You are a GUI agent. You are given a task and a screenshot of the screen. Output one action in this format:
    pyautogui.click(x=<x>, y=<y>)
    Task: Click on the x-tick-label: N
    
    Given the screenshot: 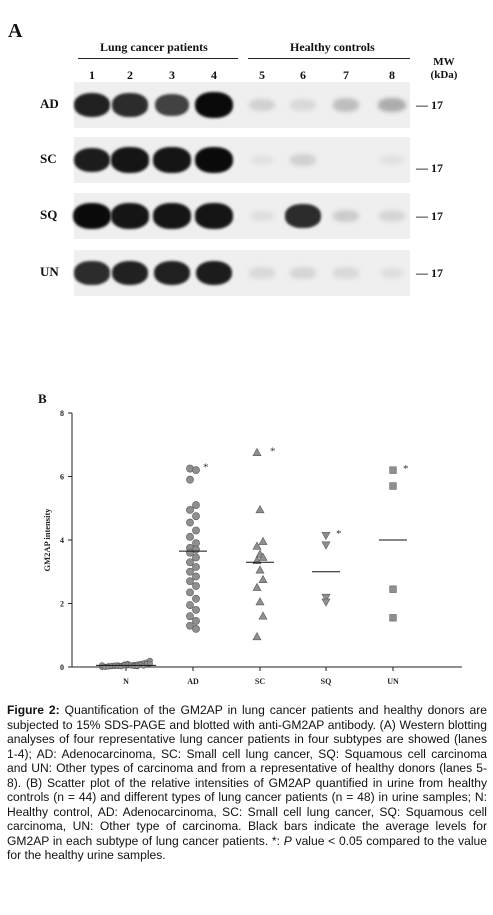 What is the action you would take?
    pyautogui.click(x=126, y=681)
    